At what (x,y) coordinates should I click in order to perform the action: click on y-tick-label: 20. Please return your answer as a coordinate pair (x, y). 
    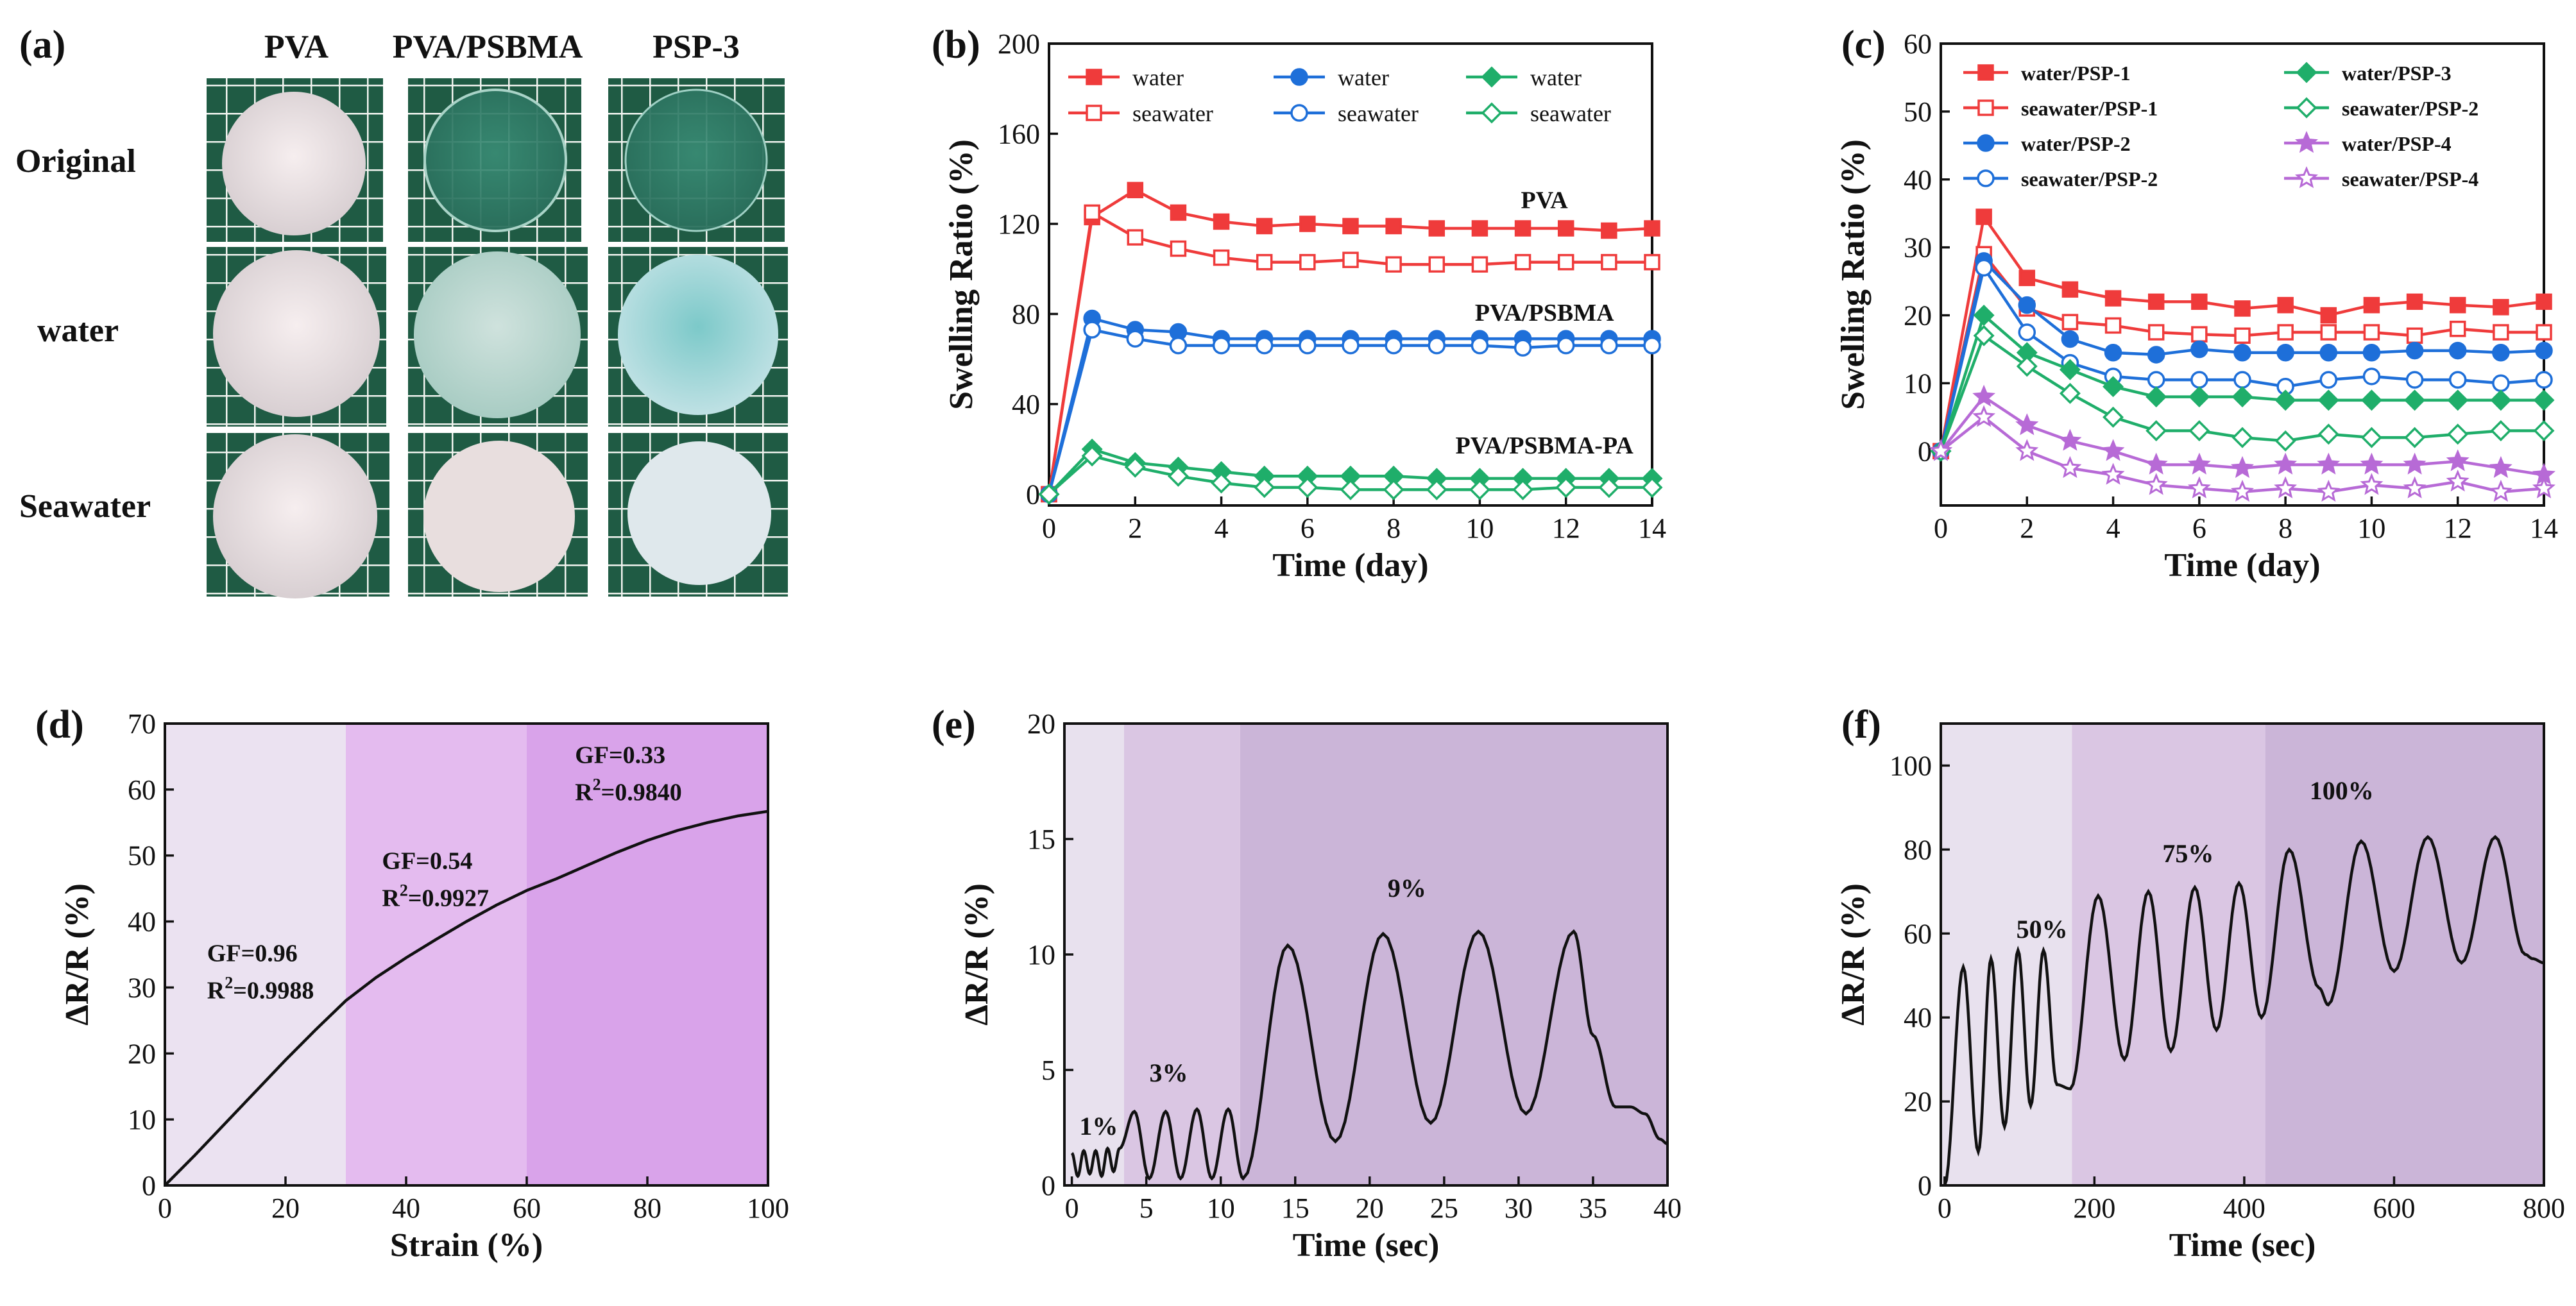
    Looking at the image, I should click on (1918, 316).